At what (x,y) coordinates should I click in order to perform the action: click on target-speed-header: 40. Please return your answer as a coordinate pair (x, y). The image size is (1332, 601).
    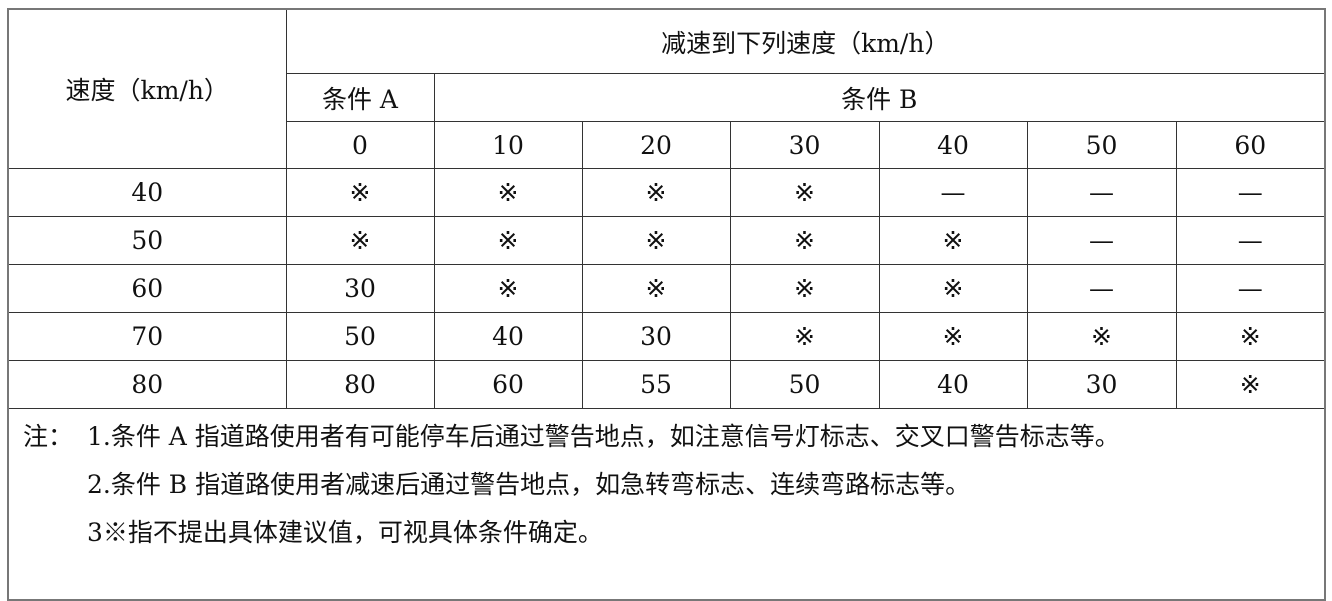
    Looking at the image, I should click on (953, 145).